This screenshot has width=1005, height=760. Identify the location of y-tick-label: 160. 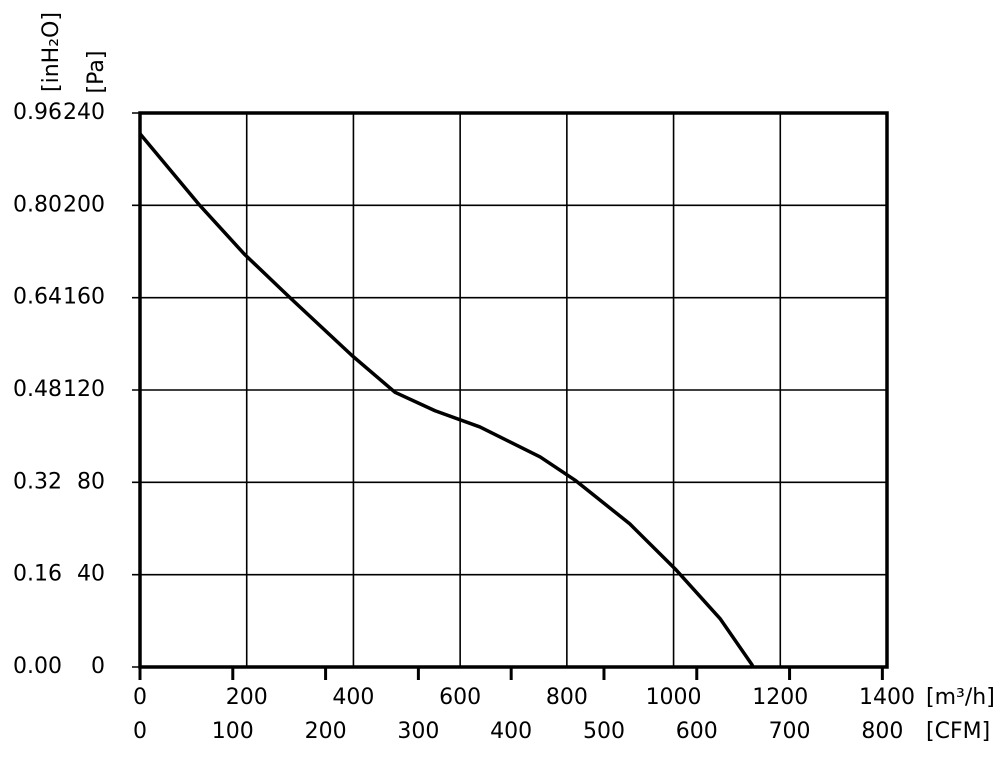
(84, 297).